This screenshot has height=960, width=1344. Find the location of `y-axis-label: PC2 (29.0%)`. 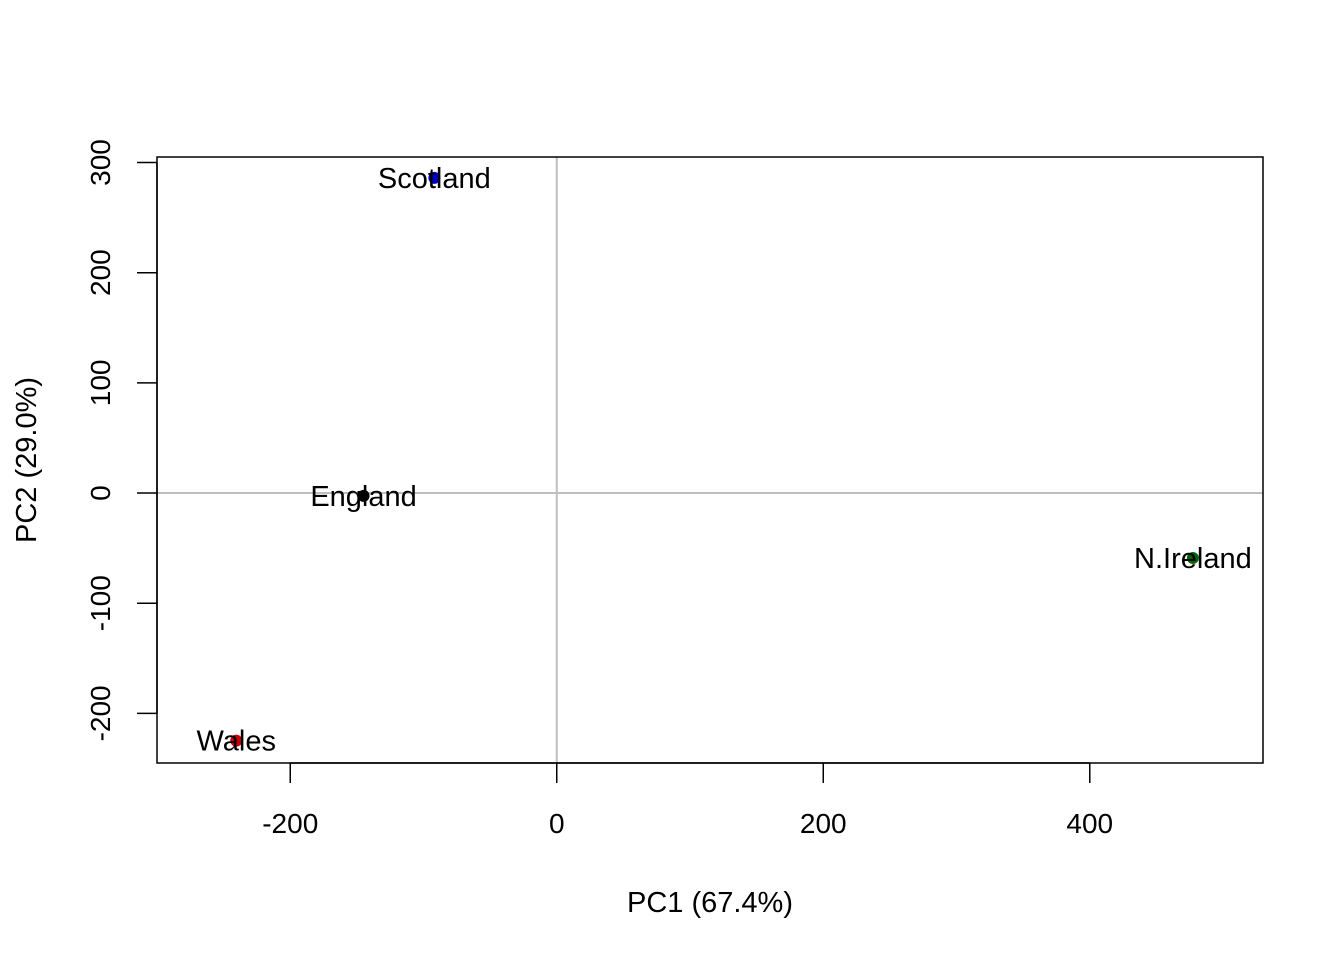

y-axis-label: PC2 (29.0%) is located at coordinates (27, 460).